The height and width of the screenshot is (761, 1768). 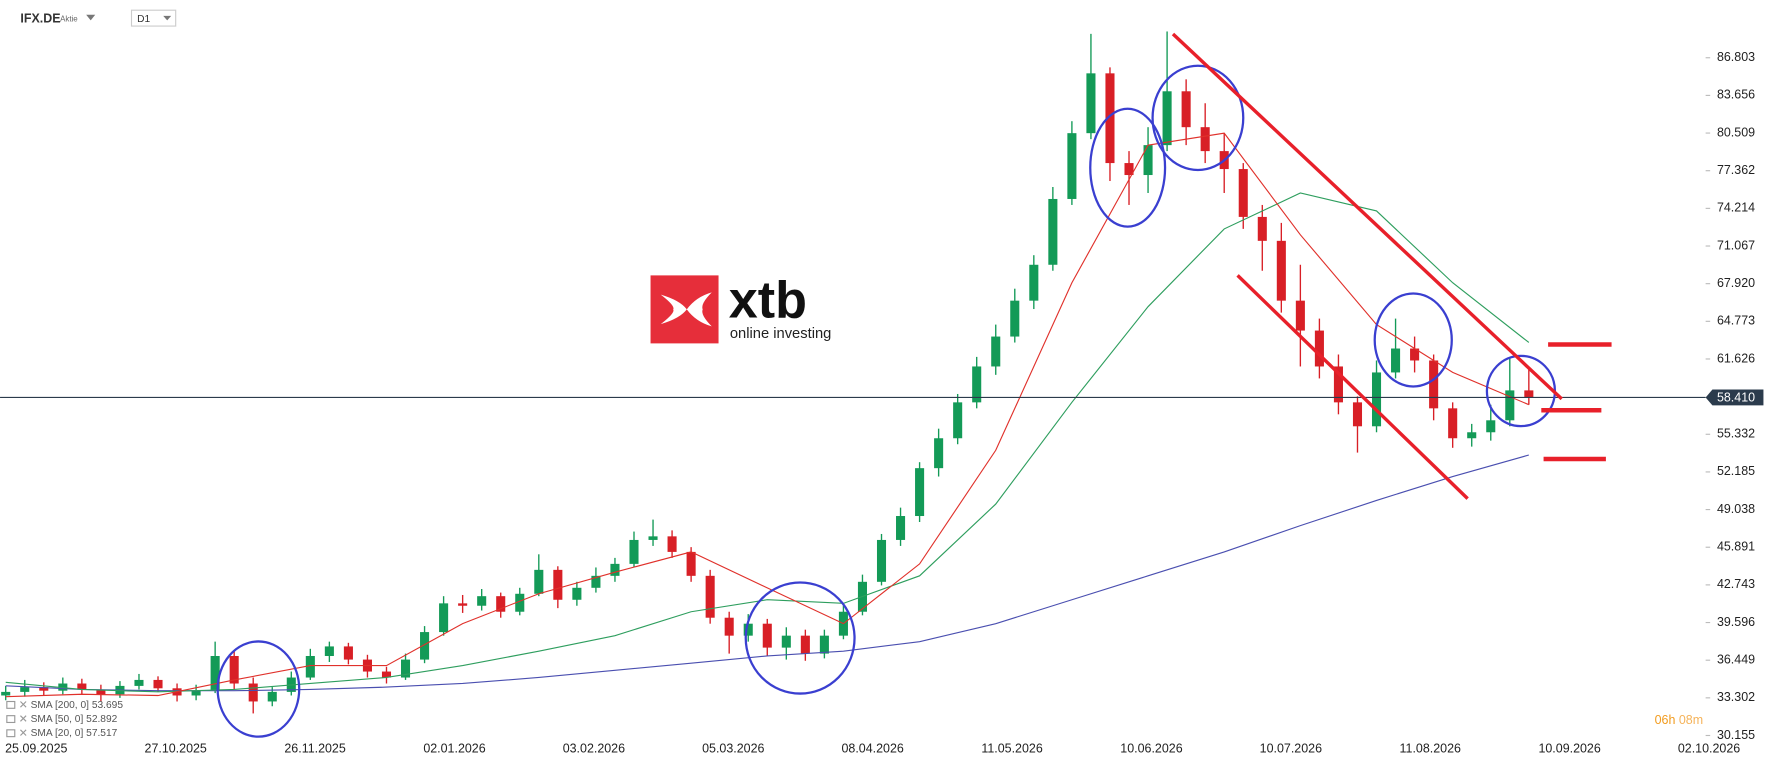 I want to click on x-tick-label: 10.09.2026, so click(x=1569, y=748).